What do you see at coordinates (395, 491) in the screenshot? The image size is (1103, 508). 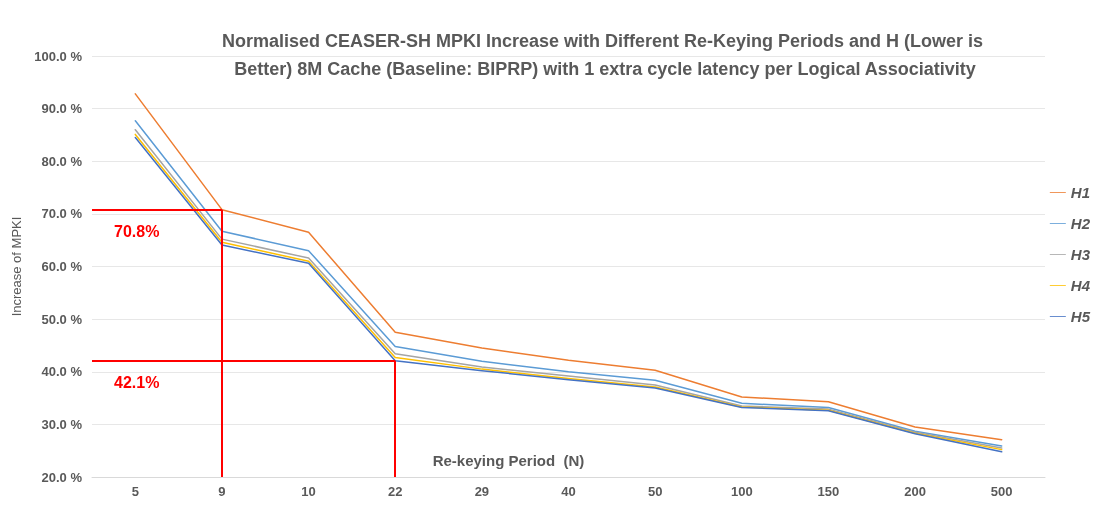 I see `x-tick-label: 22` at bounding box center [395, 491].